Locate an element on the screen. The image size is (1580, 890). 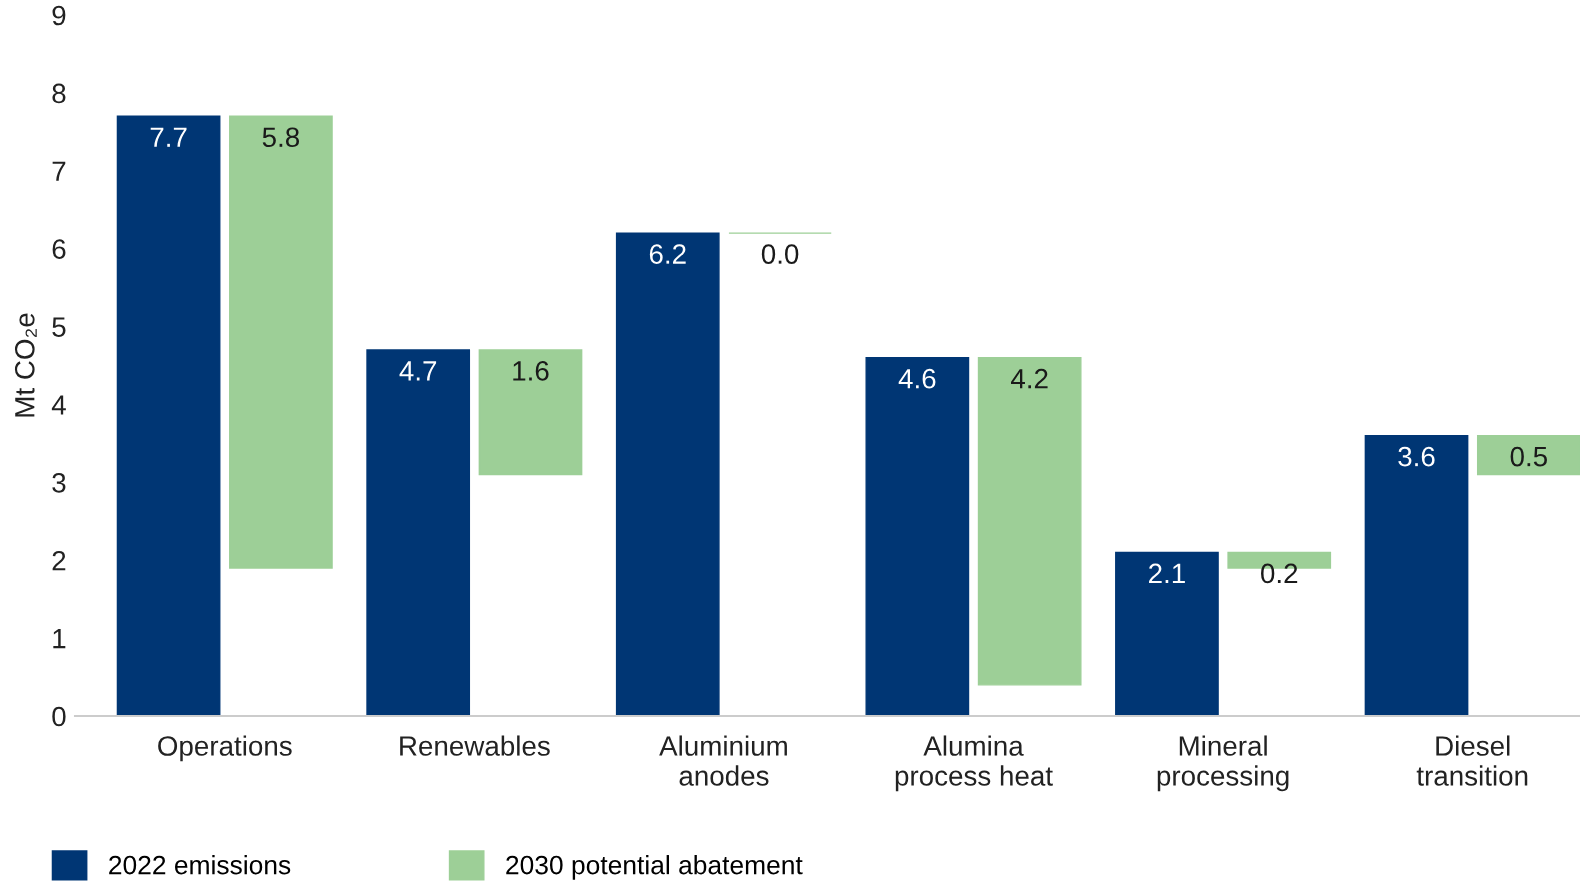
x-tick-label: Mineral processing is located at coordinates (1223, 763).